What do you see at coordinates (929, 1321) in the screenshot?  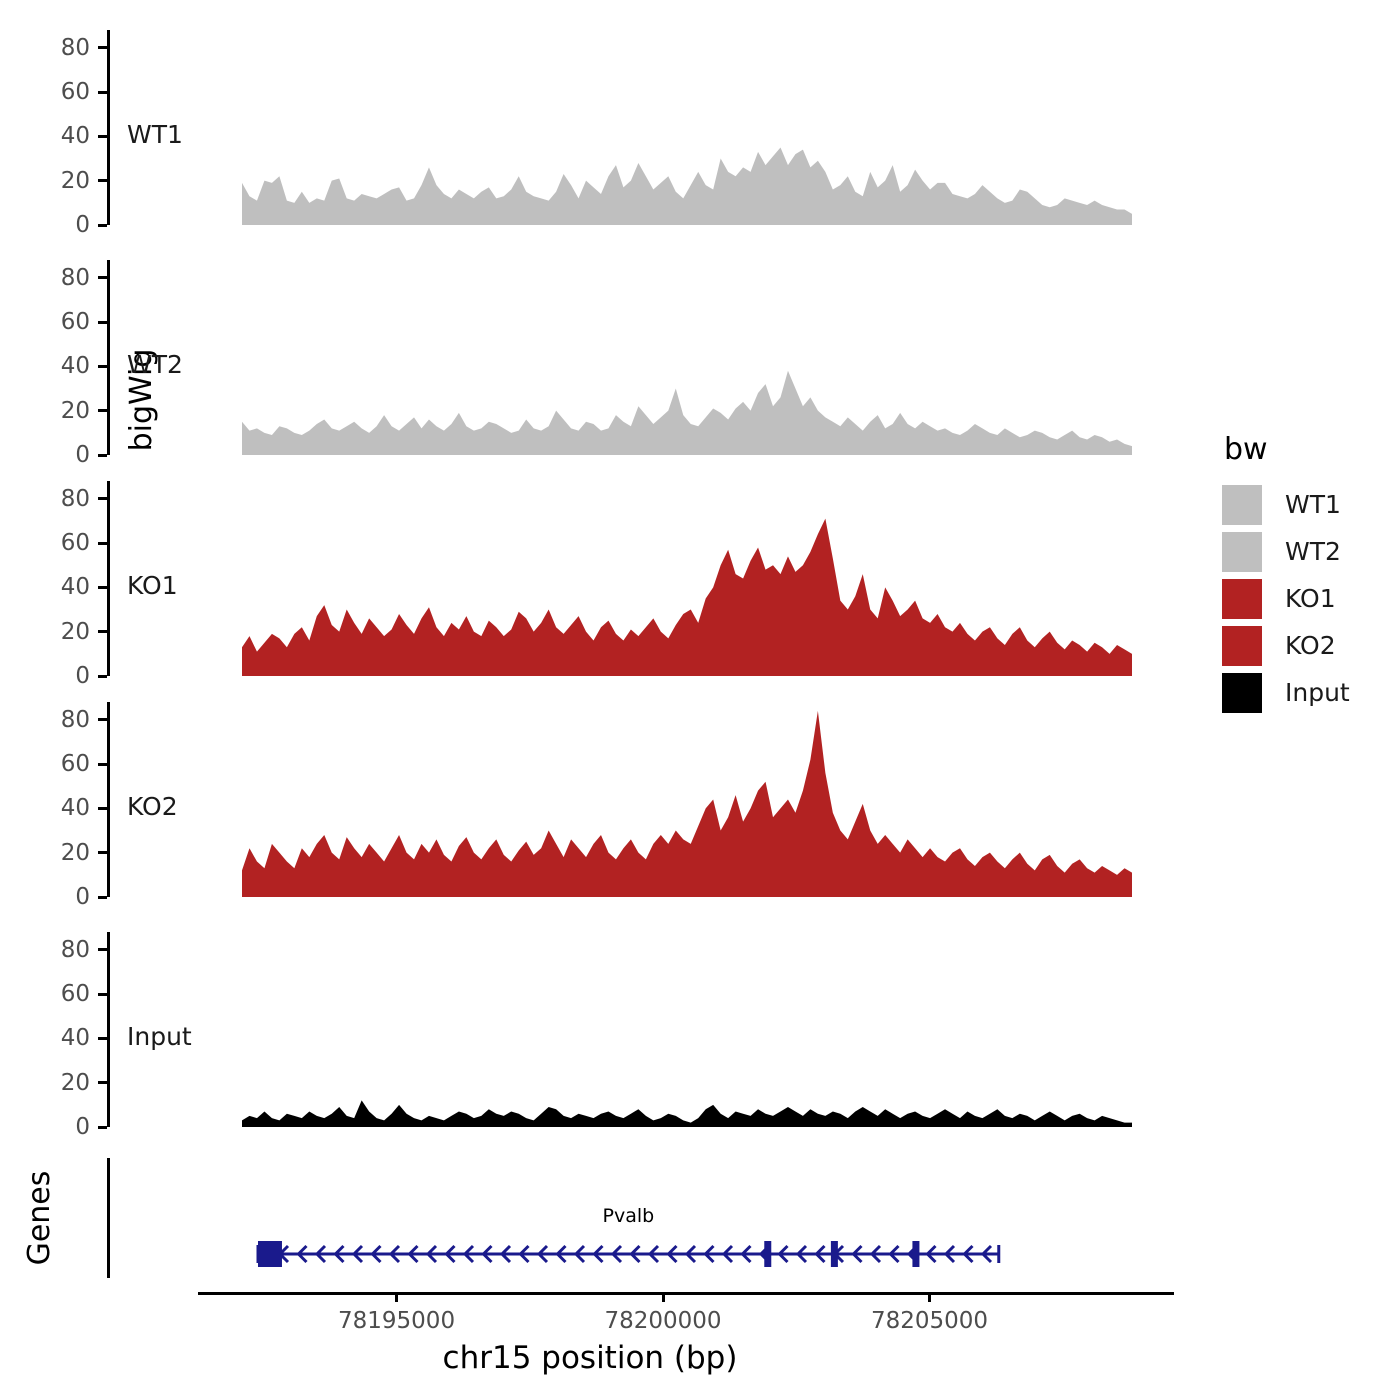 I see `x-axis-tick-label: 78205000` at bounding box center [929, 1321].